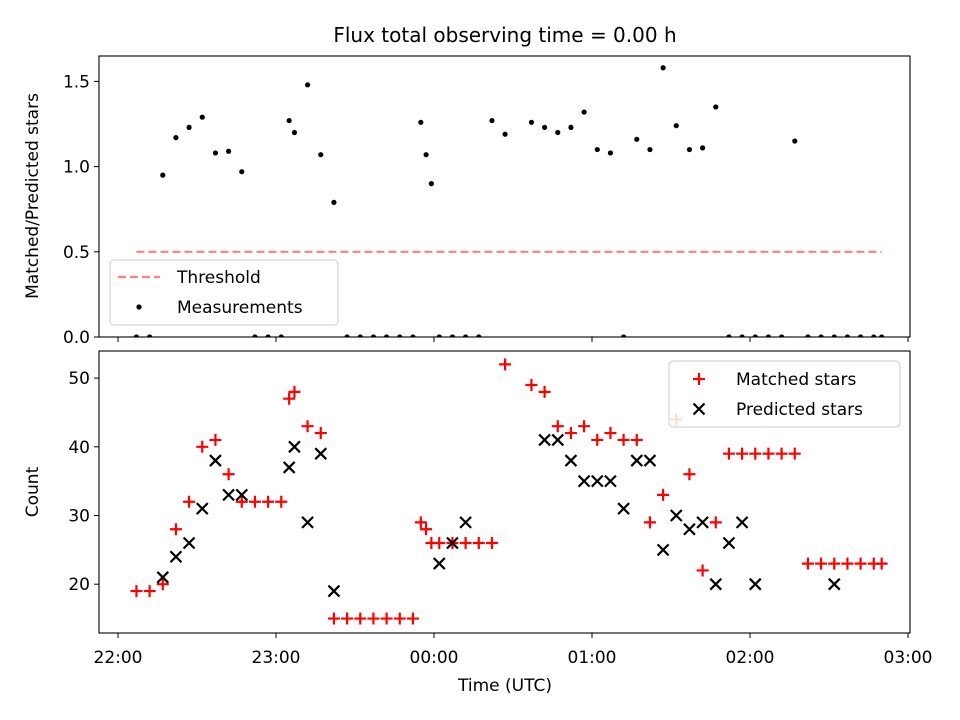  I want to click on y-tick-label: 1.0, so click(76, 168).